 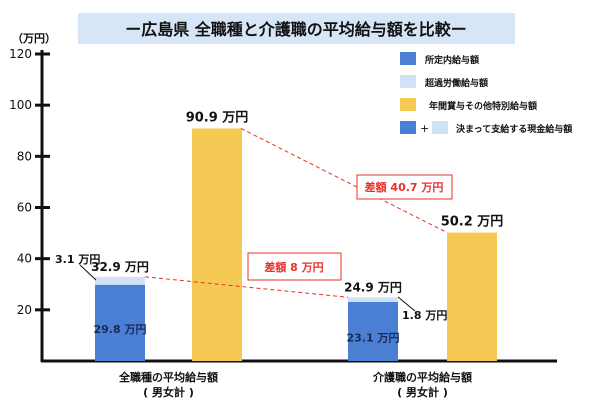 I want to click on difference-line-monthly, so click(x=246, y=287).